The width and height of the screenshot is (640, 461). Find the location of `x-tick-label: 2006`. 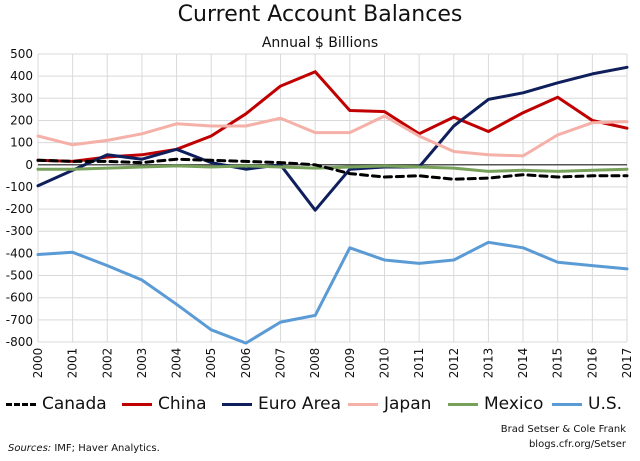

x-tick-label: 2006 is located at coordinates (246, 363).